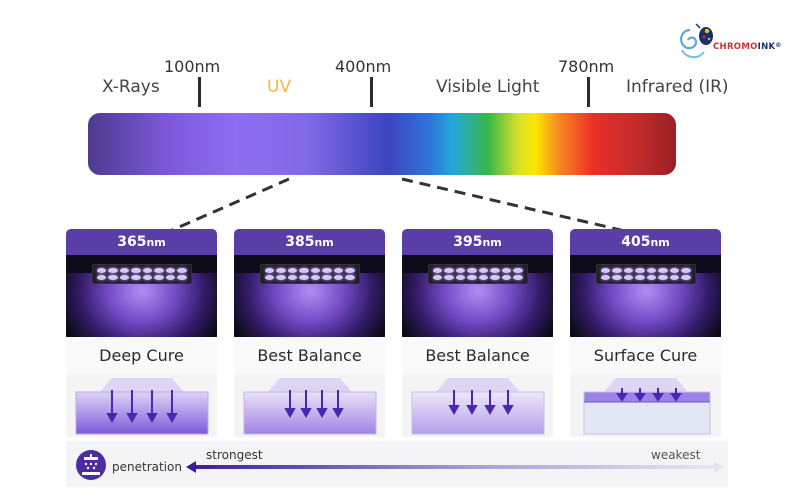 This screenshot has width=800, height=500. What do you see at coordinates (645, 405) in the screenshot?
I see `penetration-diagram-surface` at bounding box center [645, 405].